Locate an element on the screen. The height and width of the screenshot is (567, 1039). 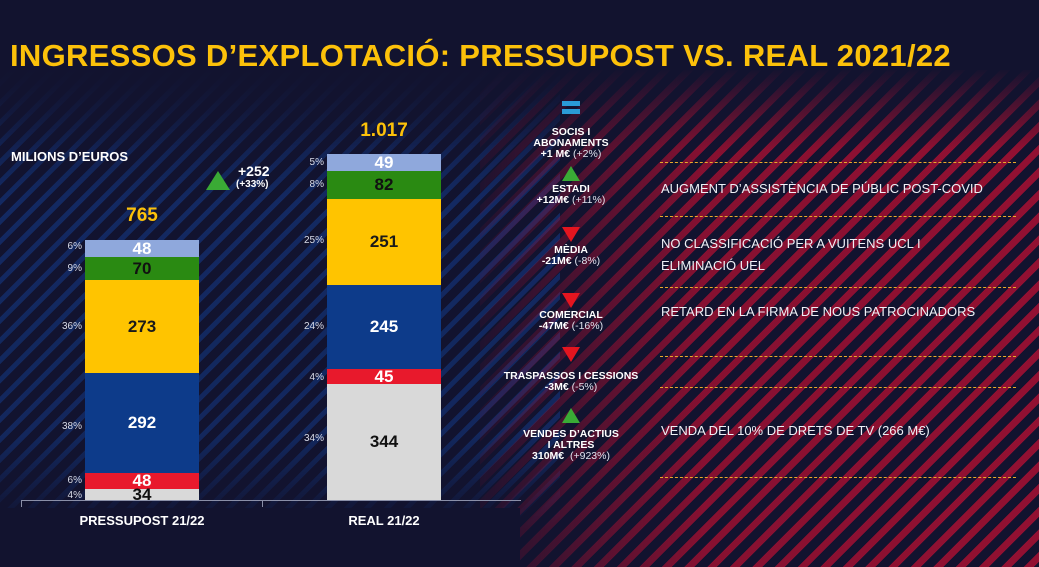
segment-percent: 8% is located at coordinates (316, 184).